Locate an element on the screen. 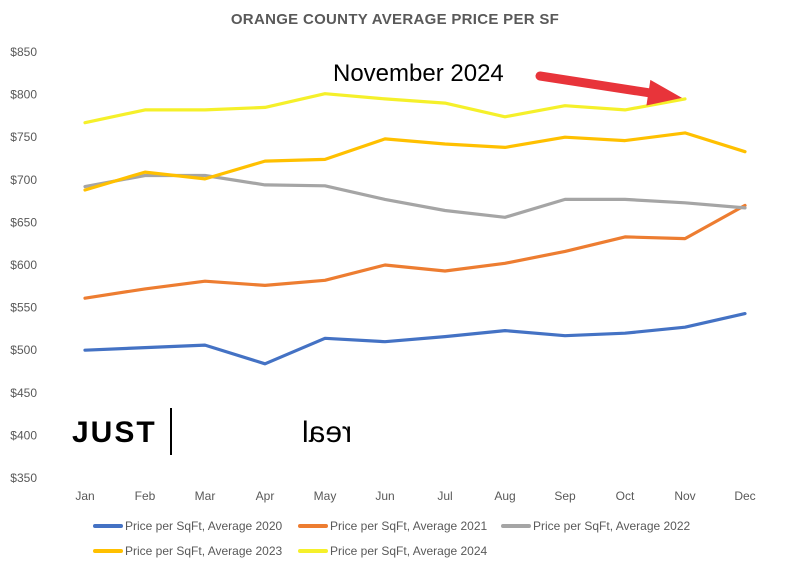  y-tick-label: $700 is located at coordinates (23, 180).